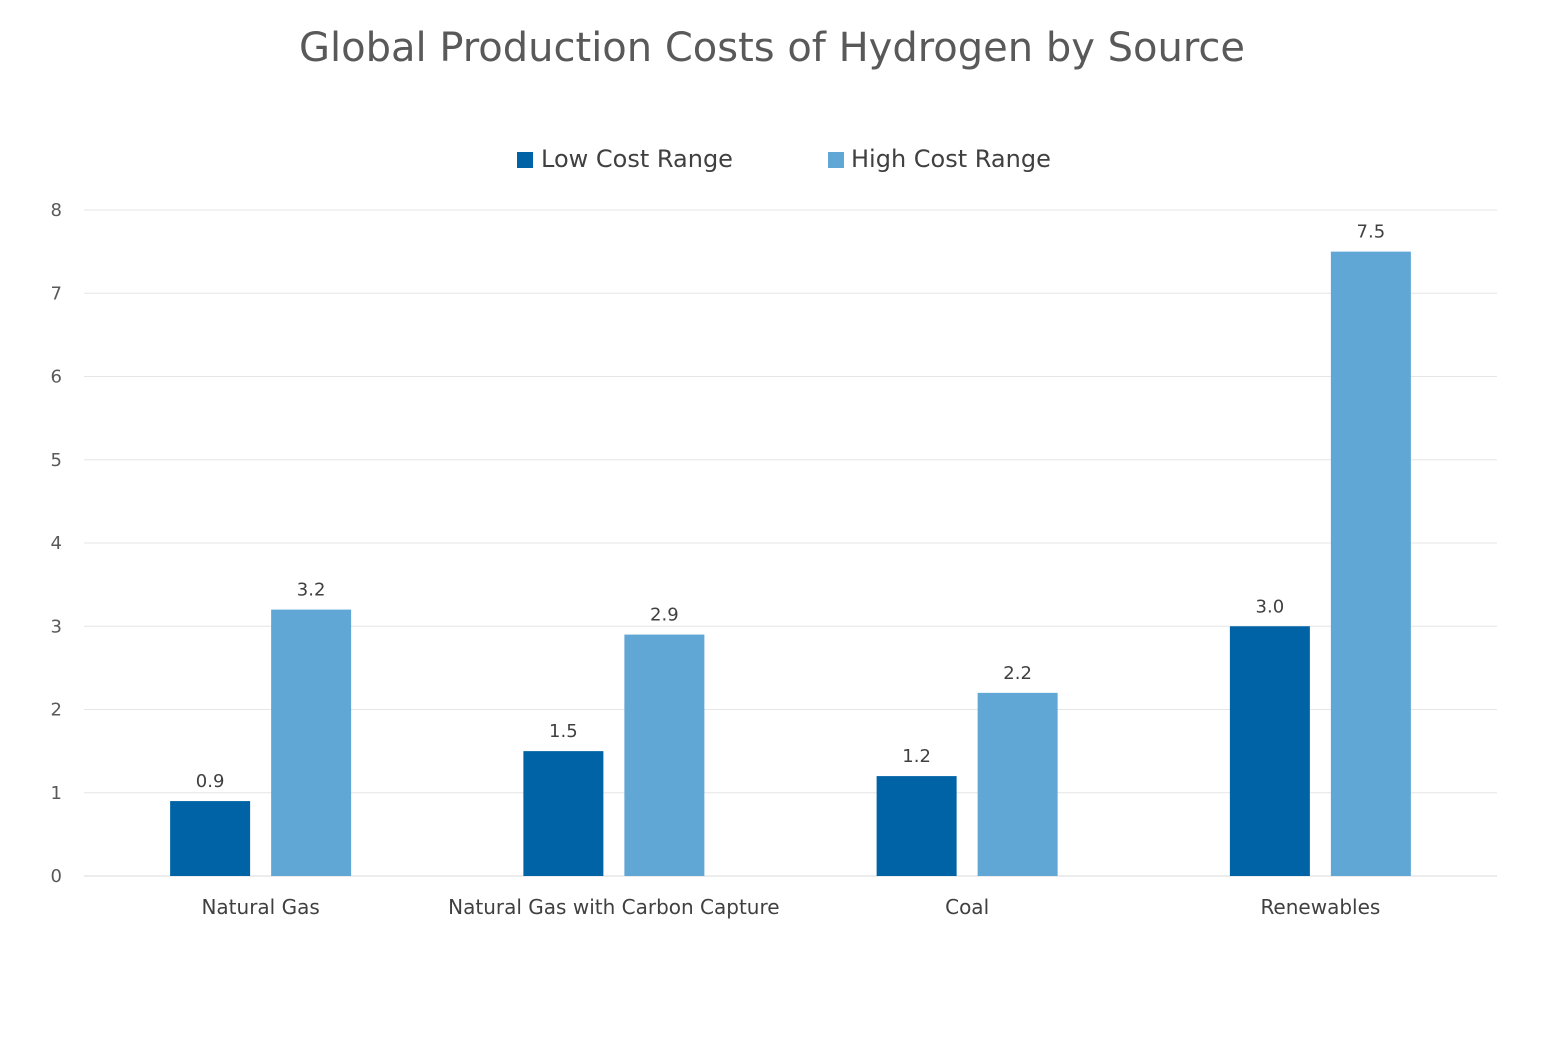  I want to click on x-category-label-coal: Coal, so click(967, 907).